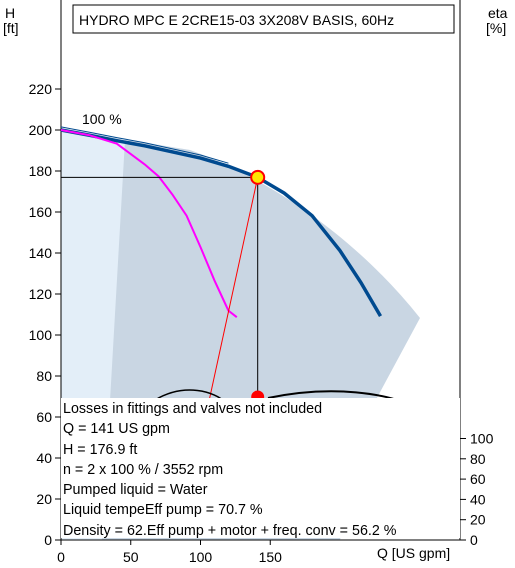  I want to click on single-pump-curve, so click(149, 223).